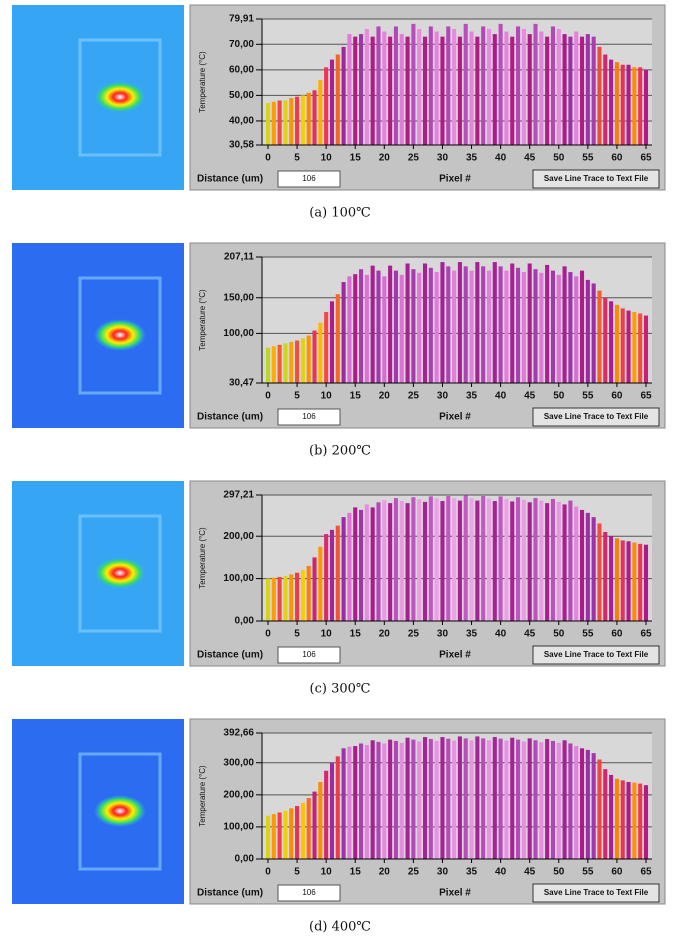 This screenshot has width=679, height=949. What do you see at coordinates (385, 396) in the screenshot?
I see `x-tick-label: 20` at bounding box center [385, 396].